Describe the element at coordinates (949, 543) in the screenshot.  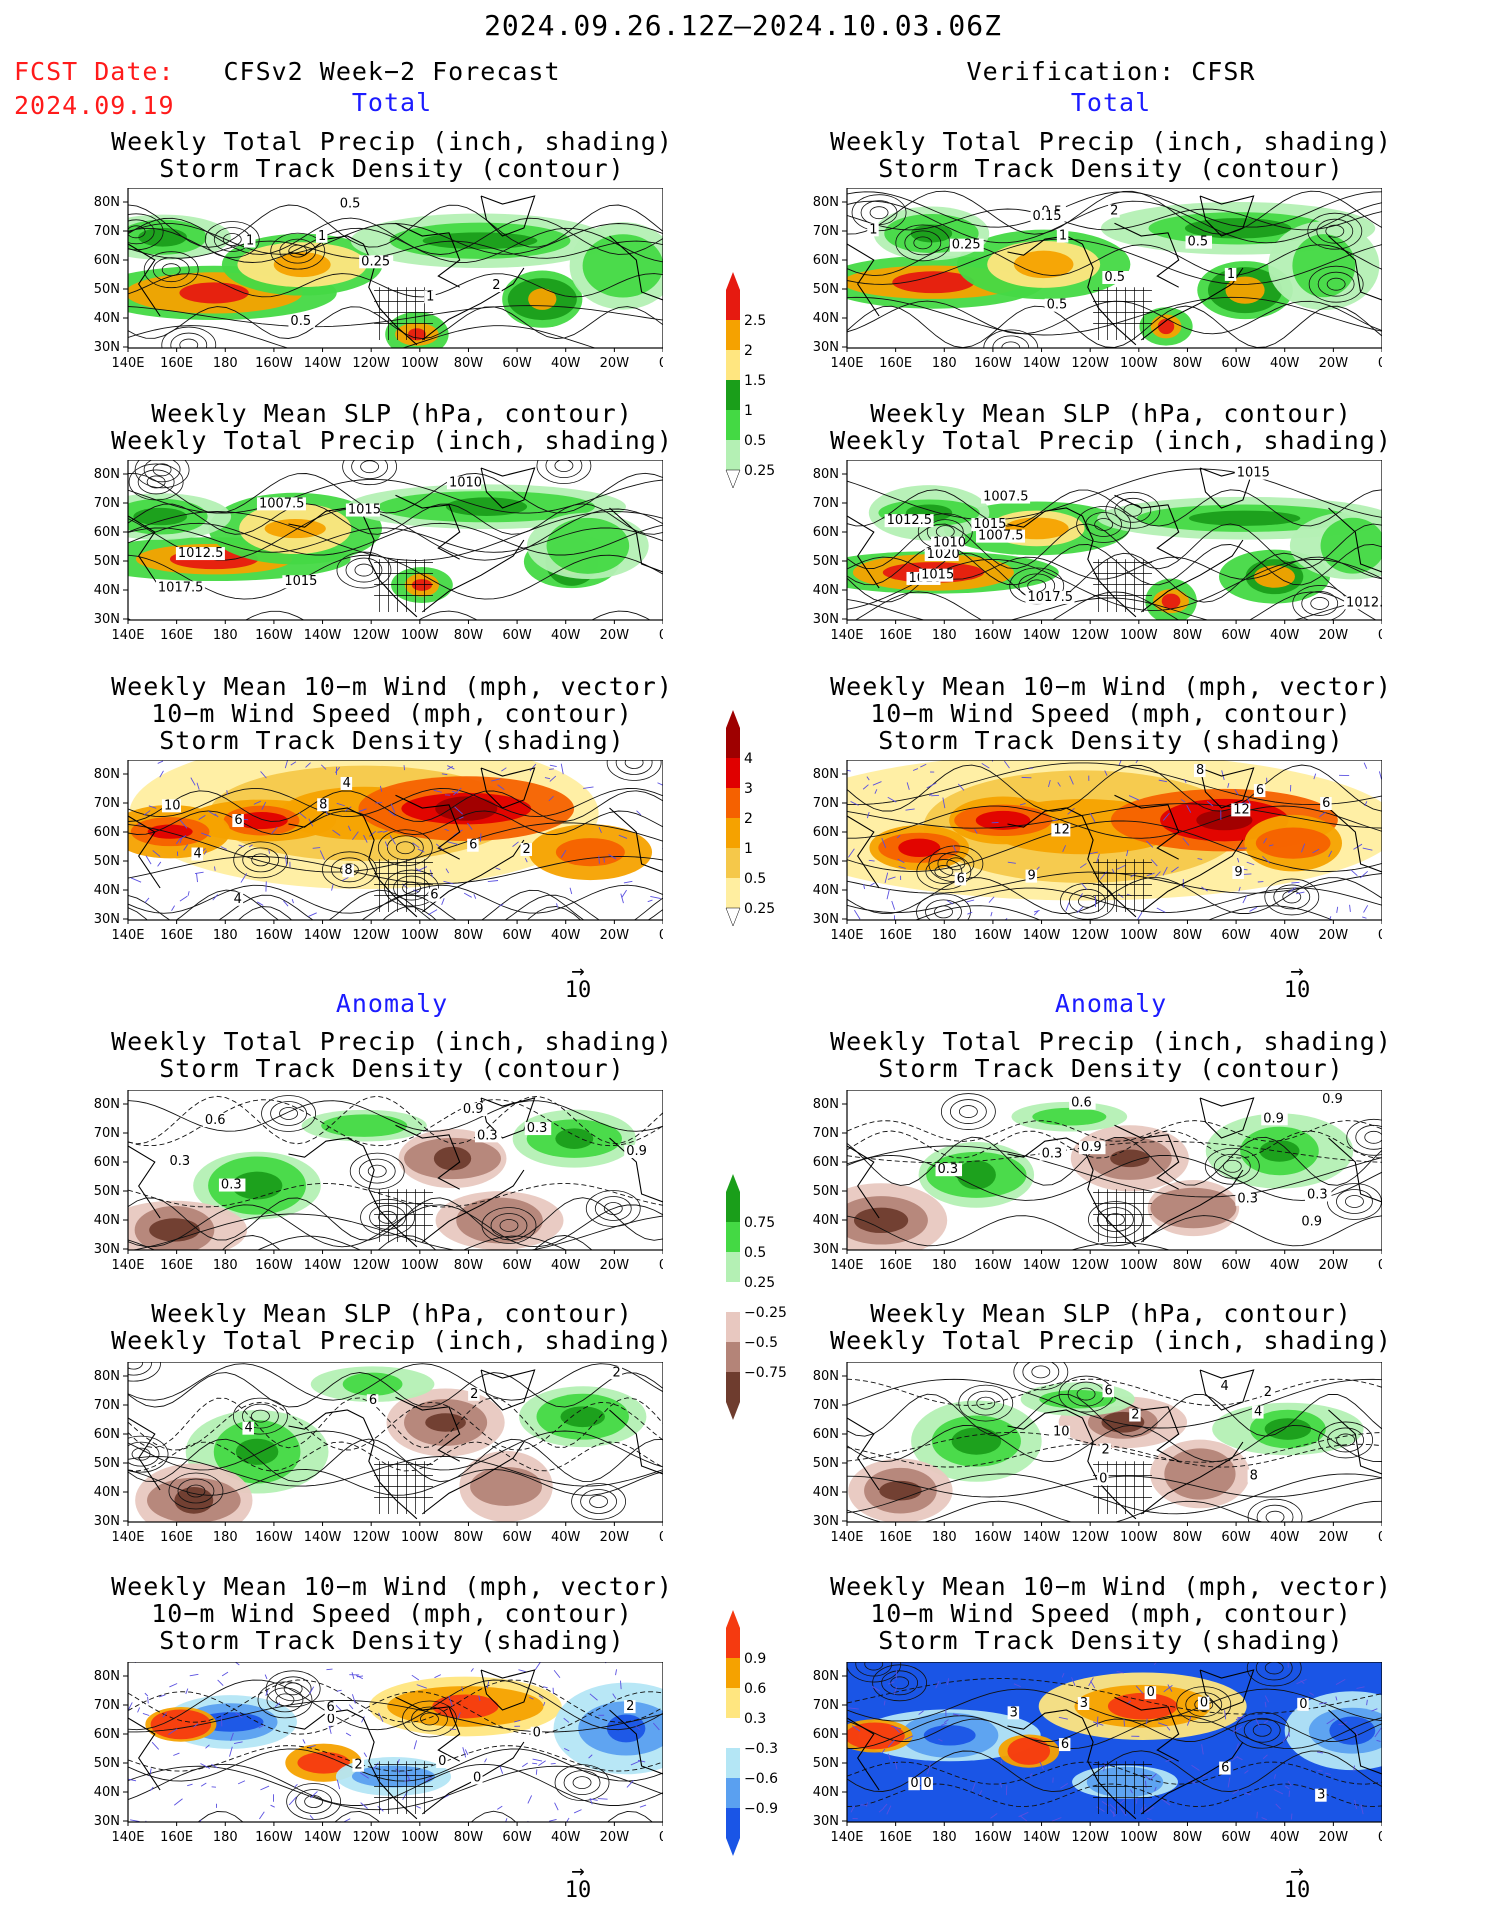
I see `svg-text: 1010` at that location.